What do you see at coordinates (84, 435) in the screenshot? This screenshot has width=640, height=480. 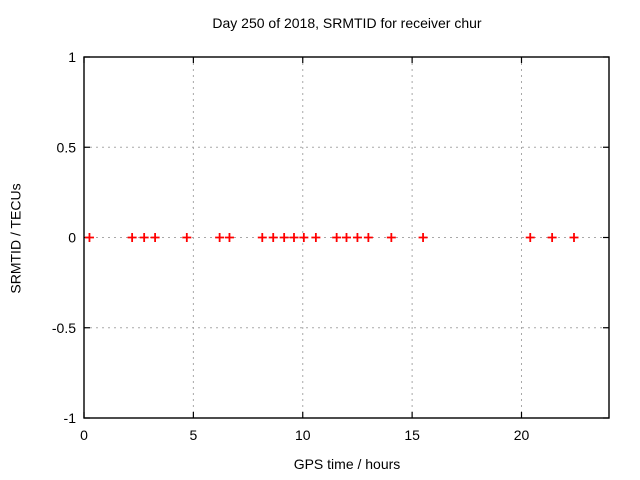 I see `x-tick-label: 0` at bounding box center [84, 435].